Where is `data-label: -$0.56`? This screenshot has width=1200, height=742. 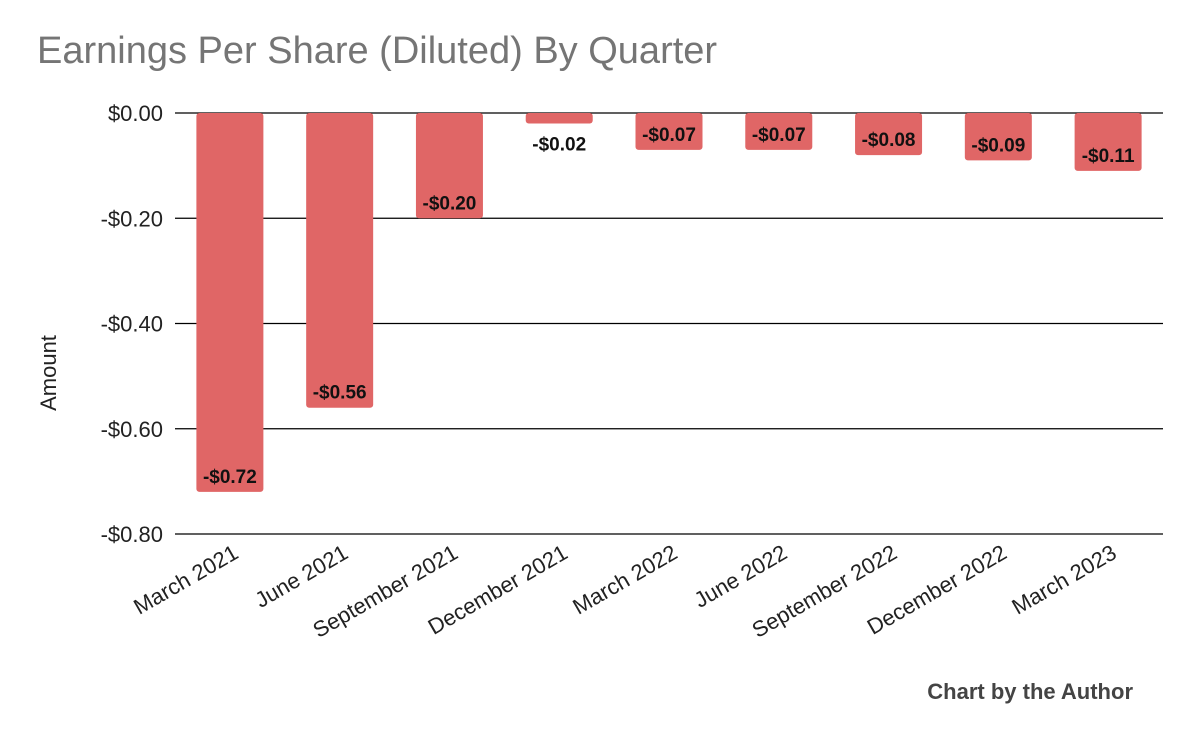
data-label: -$0.56 is located at coordinates (340, 393).